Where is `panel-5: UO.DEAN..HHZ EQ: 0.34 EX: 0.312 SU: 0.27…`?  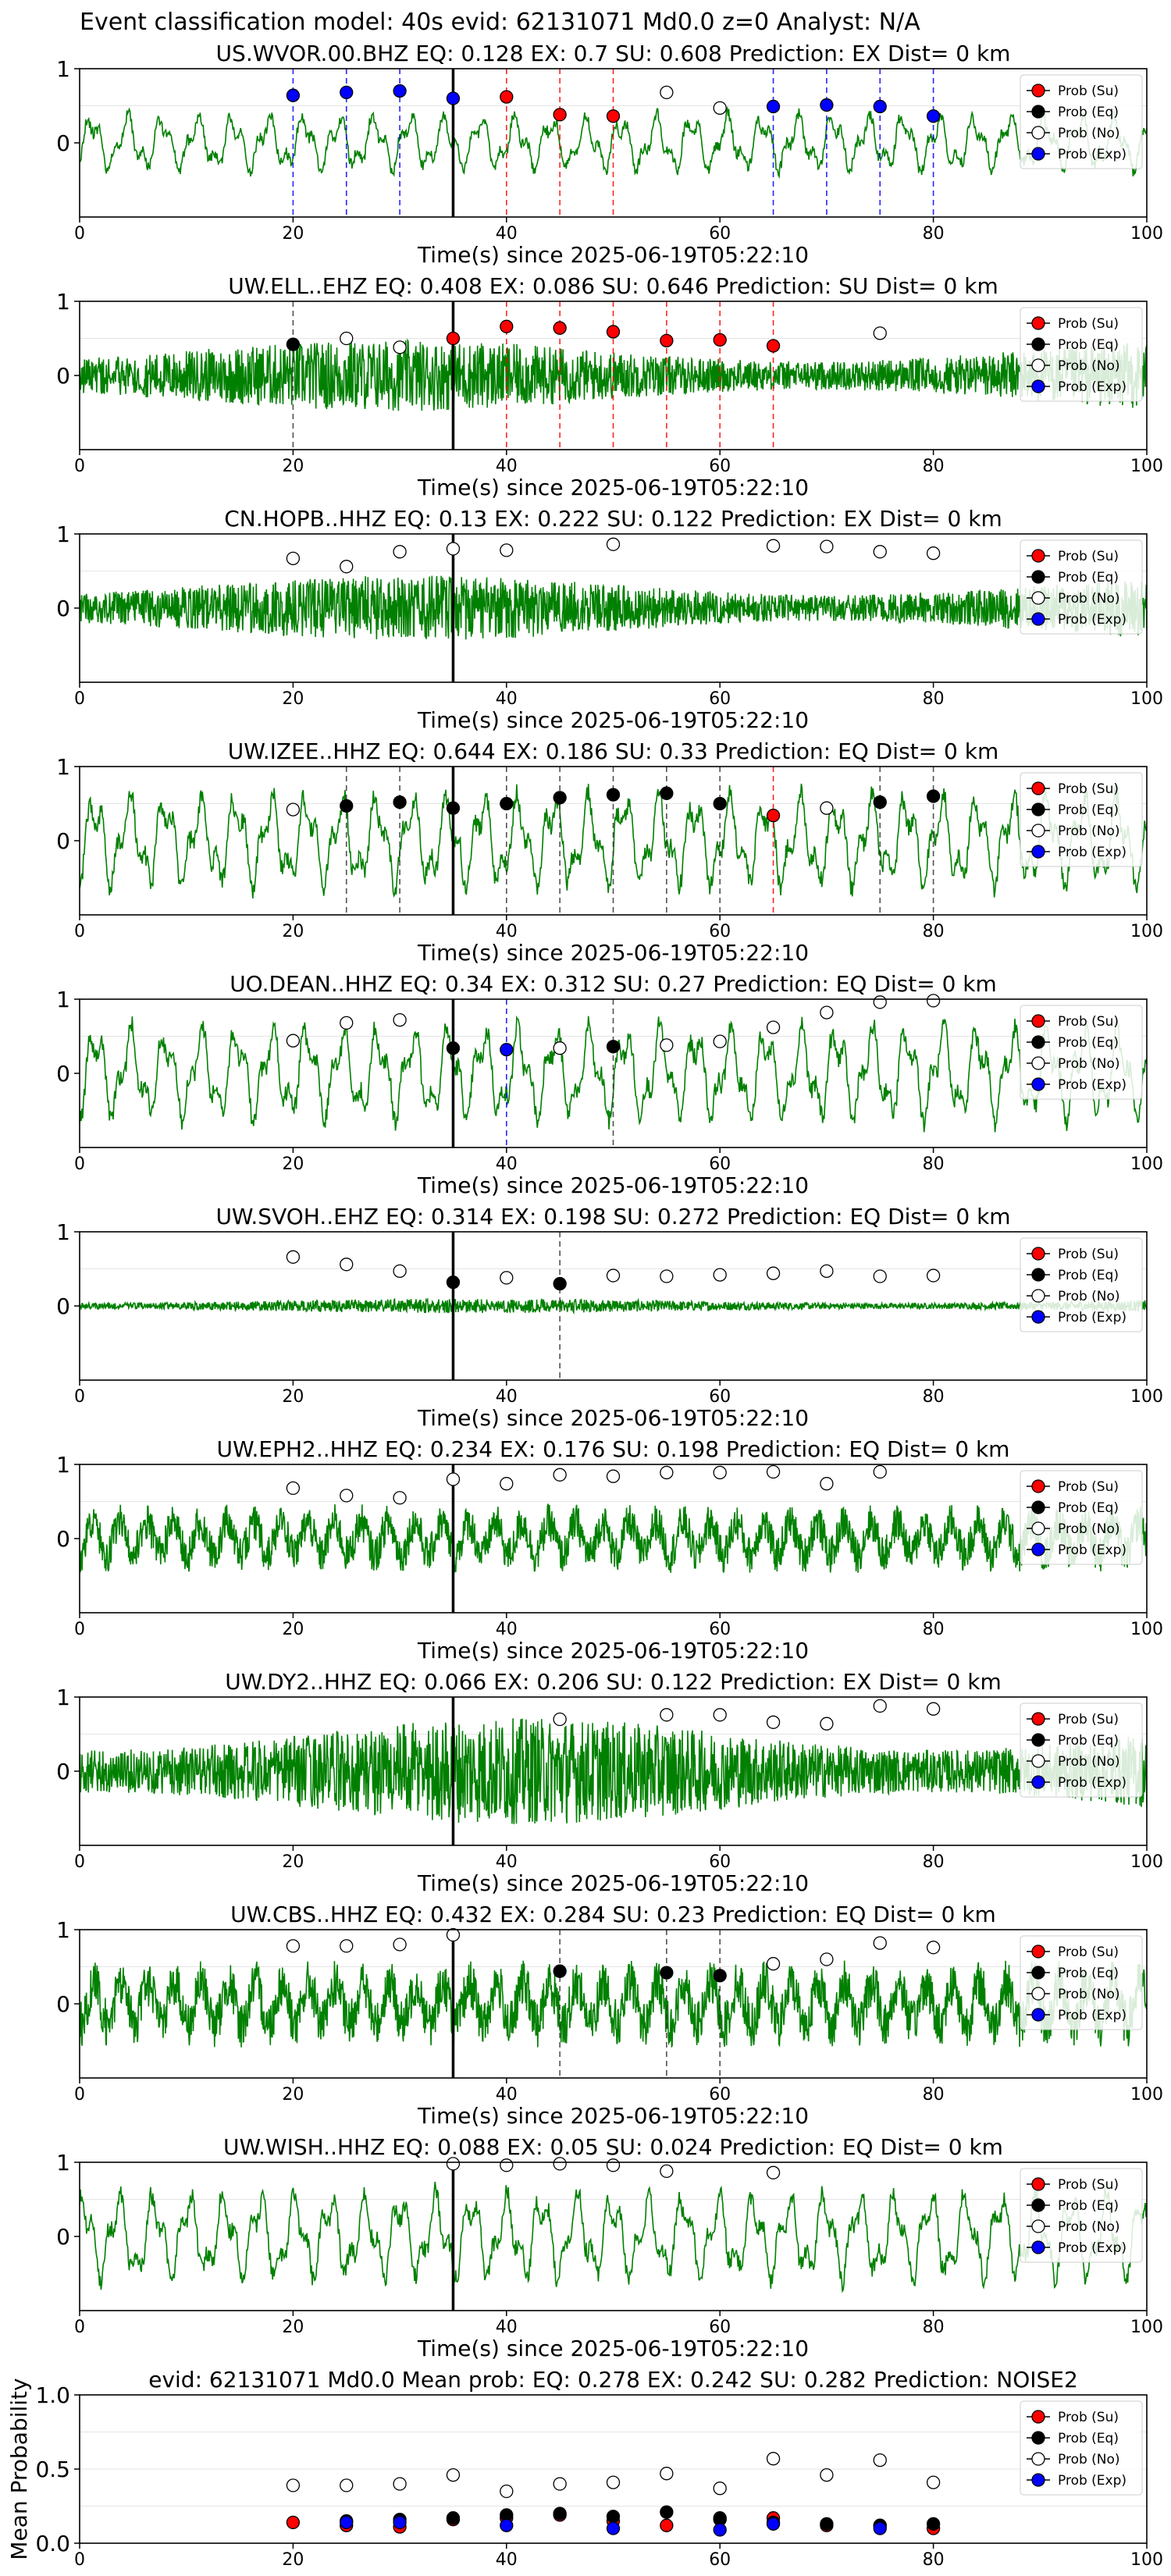 panel-5: UO.DEAN..HHZ EQ: 0.34 EX: 0.312 SU: 0.27… is located at coordinates (609, 1084).